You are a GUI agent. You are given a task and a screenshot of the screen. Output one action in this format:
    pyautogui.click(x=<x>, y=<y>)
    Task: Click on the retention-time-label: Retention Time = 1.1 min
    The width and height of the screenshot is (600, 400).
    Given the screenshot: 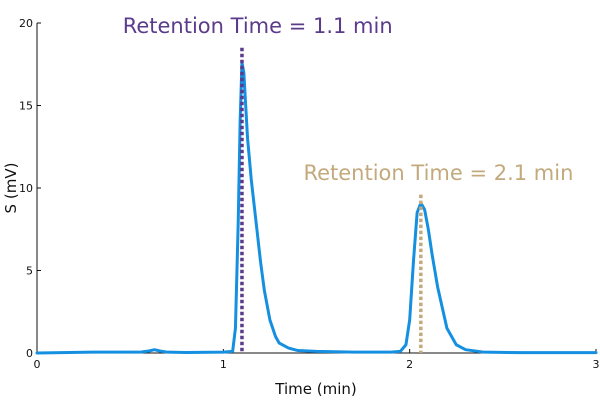 What is the action you would take?
    pyautogui.click(x=258, y=26)
    